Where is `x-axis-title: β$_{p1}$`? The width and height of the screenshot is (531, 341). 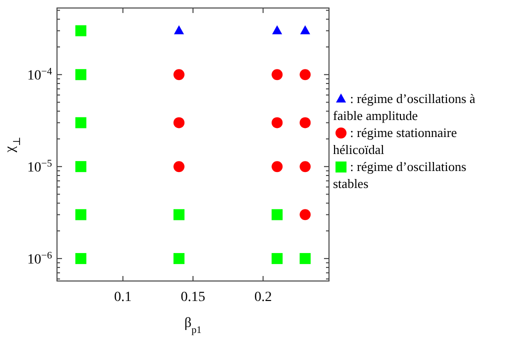
x-axis-title: β$_{p1}$ is located at coordinates (193, 326).